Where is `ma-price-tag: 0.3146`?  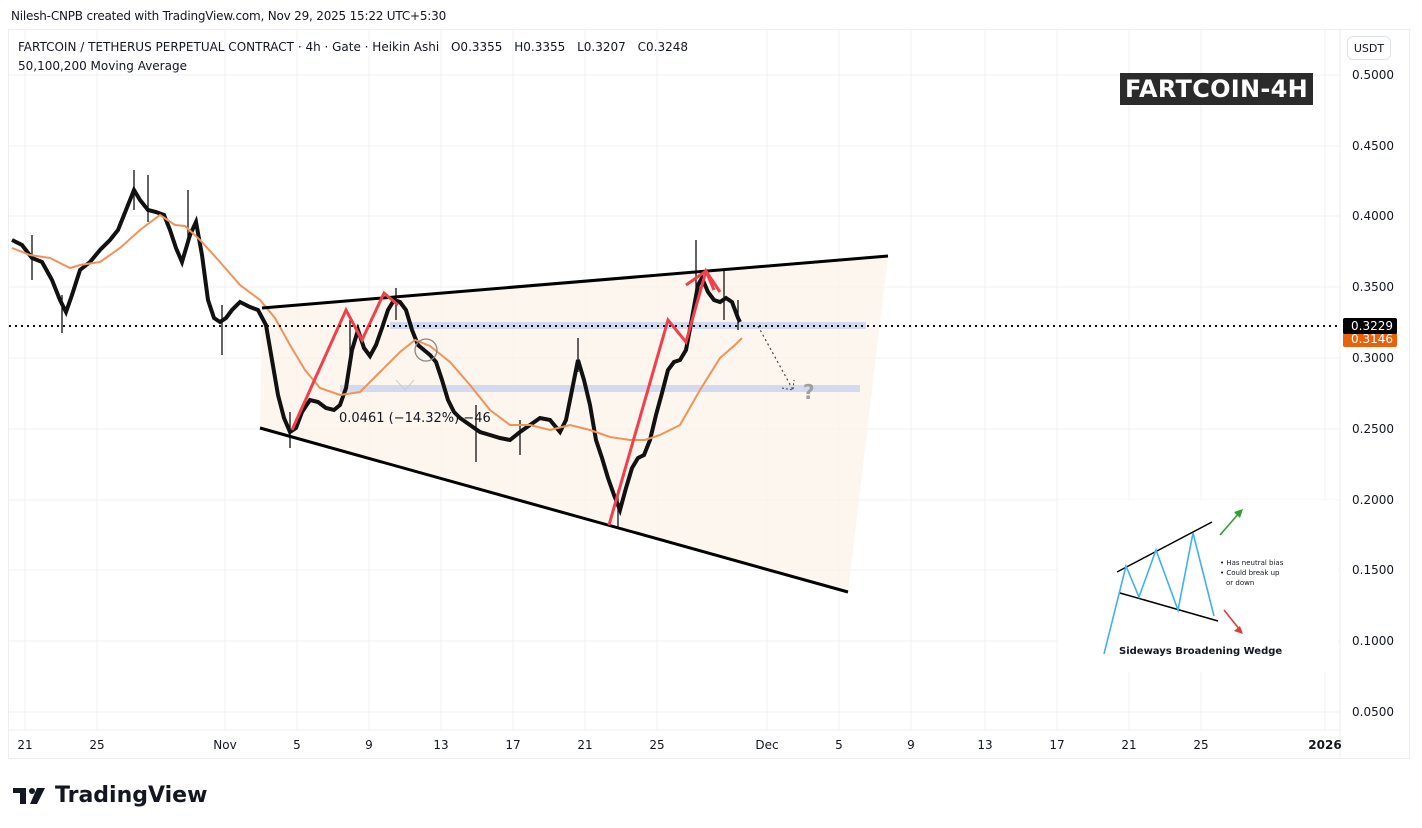
ma-price-tag: 0.3146 is located at coordinates (1370, 339).